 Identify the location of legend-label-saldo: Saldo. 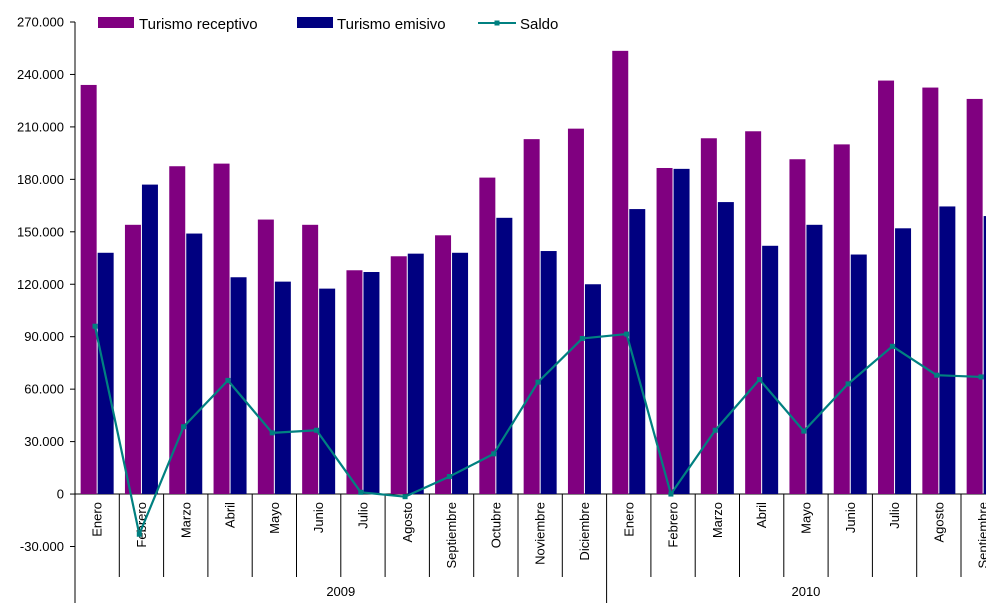
(539, 24).